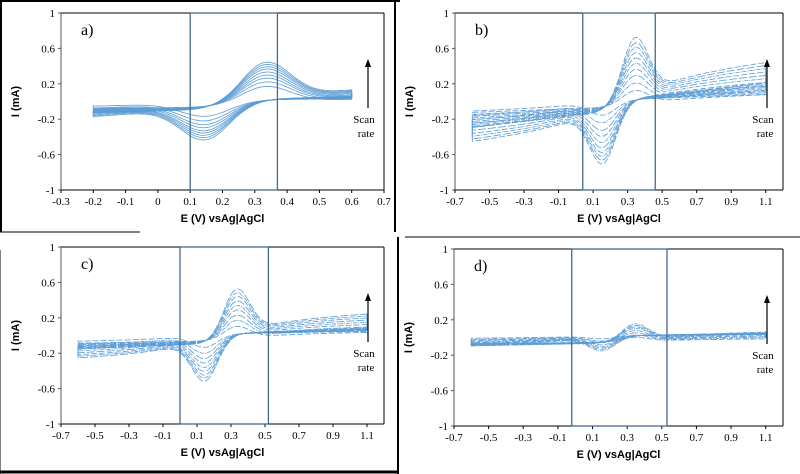  What do you see at coordinates (481, 30) in the screenshot?
I see `panel-label: b)` at bounding box center [481, 30].